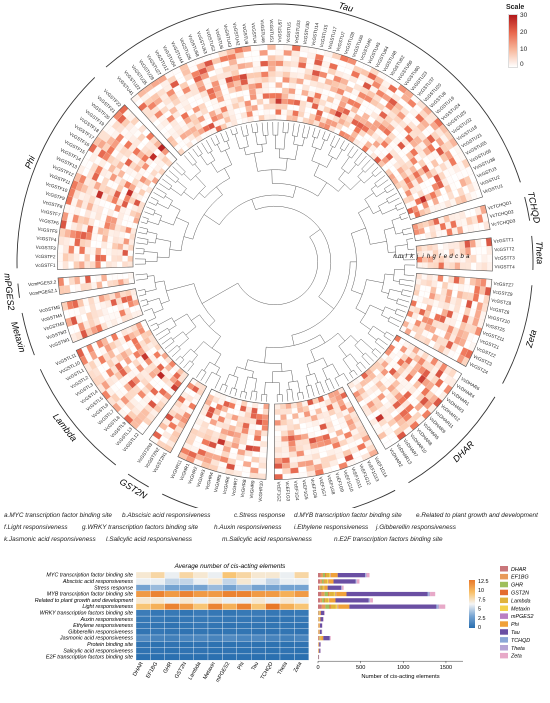  What do you see at coordinates (468, 257) in the screenshot?
I see `ring-letter-a: a` at bounding box center [468, 257].